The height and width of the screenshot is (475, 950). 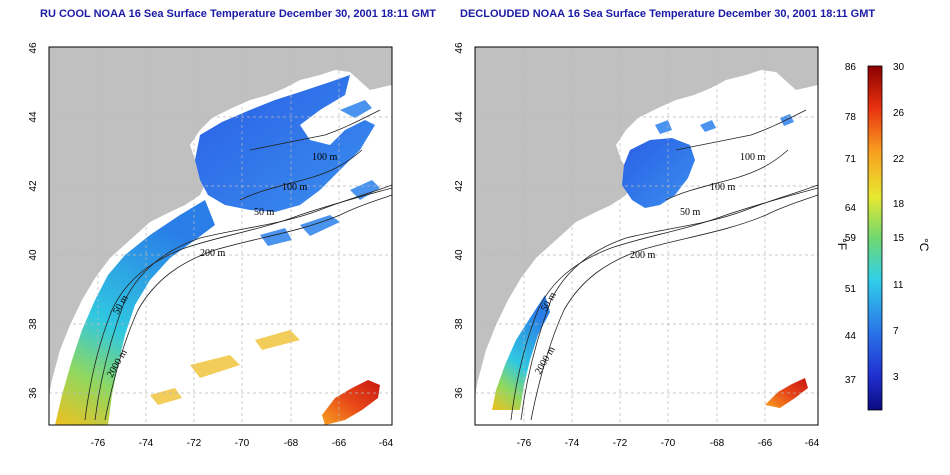 I want to click on celsius-tick-label: 7, so click(x=896, y=331).